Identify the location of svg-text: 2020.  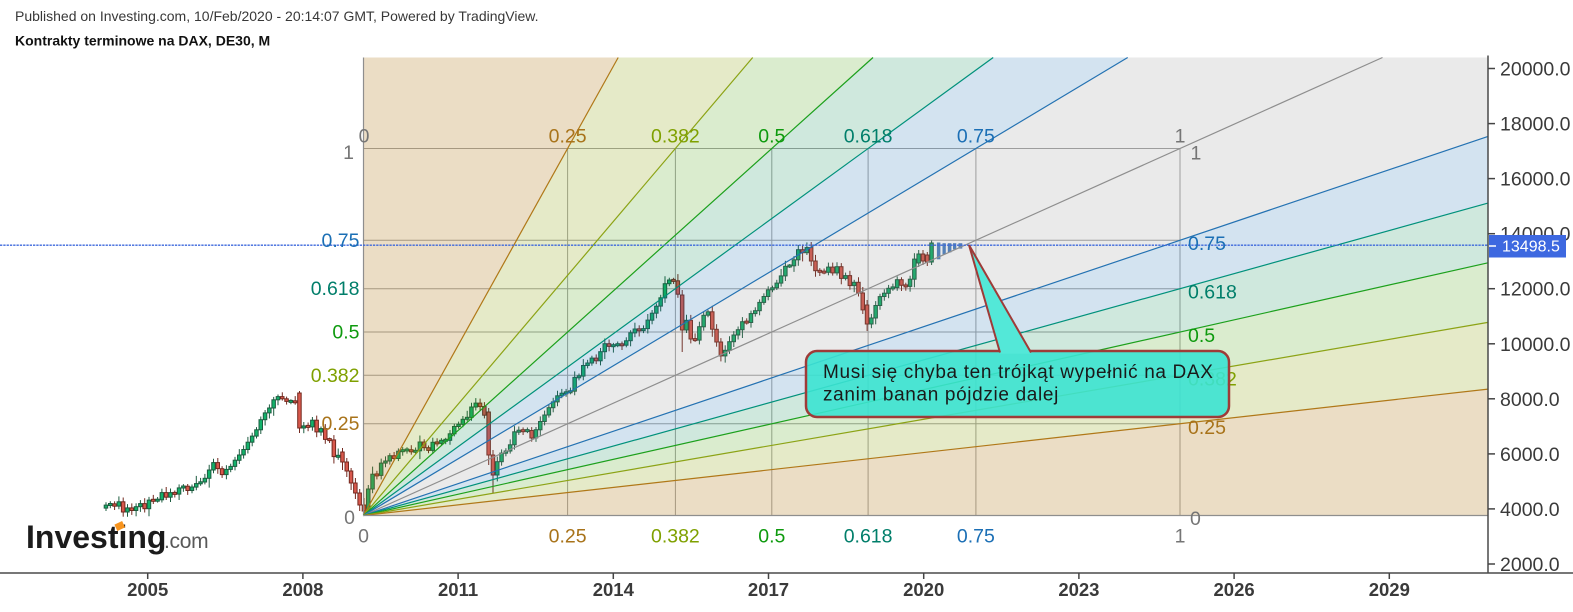
(923, 589).